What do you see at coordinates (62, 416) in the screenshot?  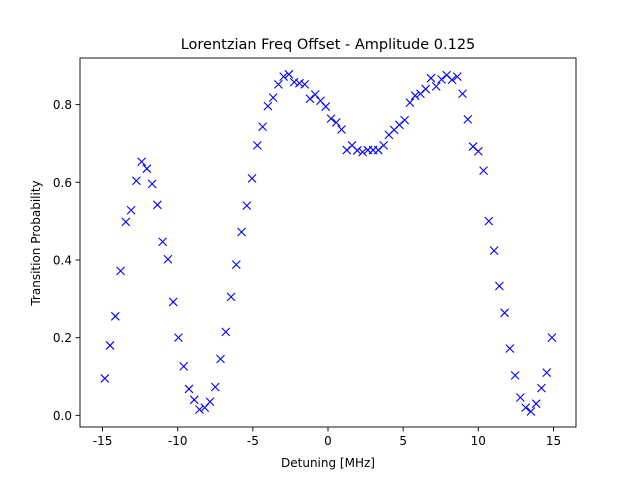 I see `y-tick-label: 0.0` at bounding box center [62, 416].